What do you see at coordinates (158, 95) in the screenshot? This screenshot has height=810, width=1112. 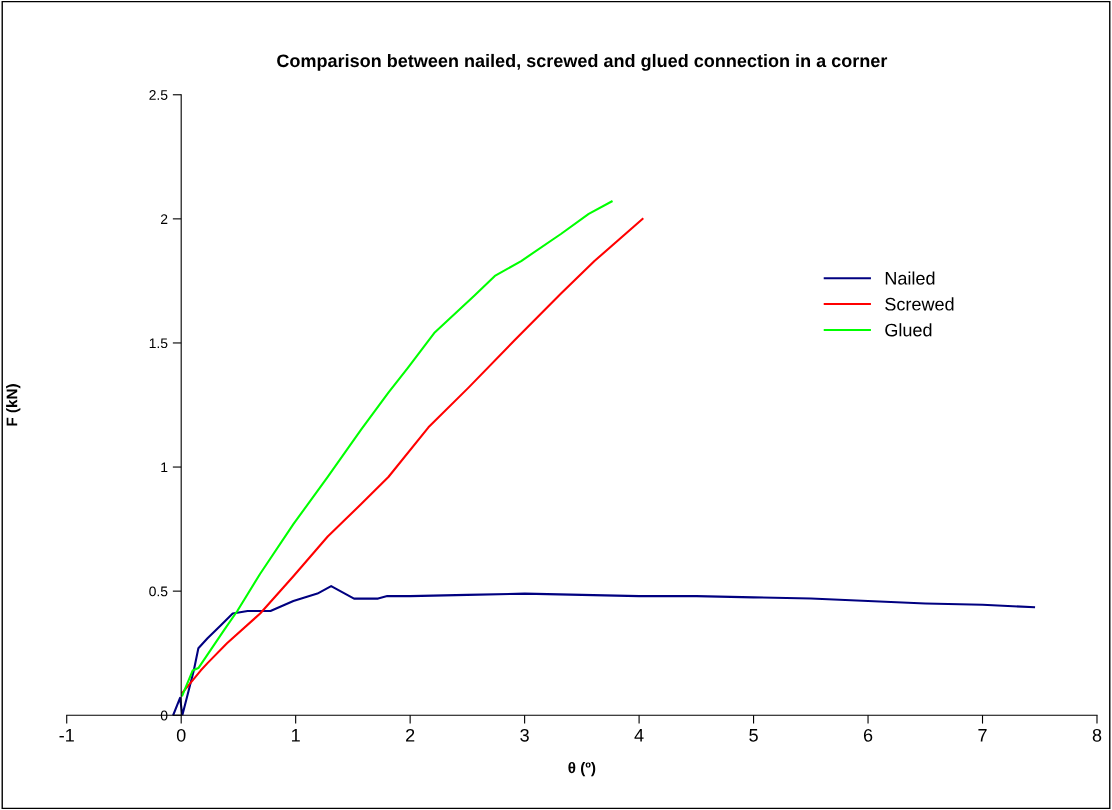 I see `y-tick-label: 2.5` at bounding box center [158, 95].